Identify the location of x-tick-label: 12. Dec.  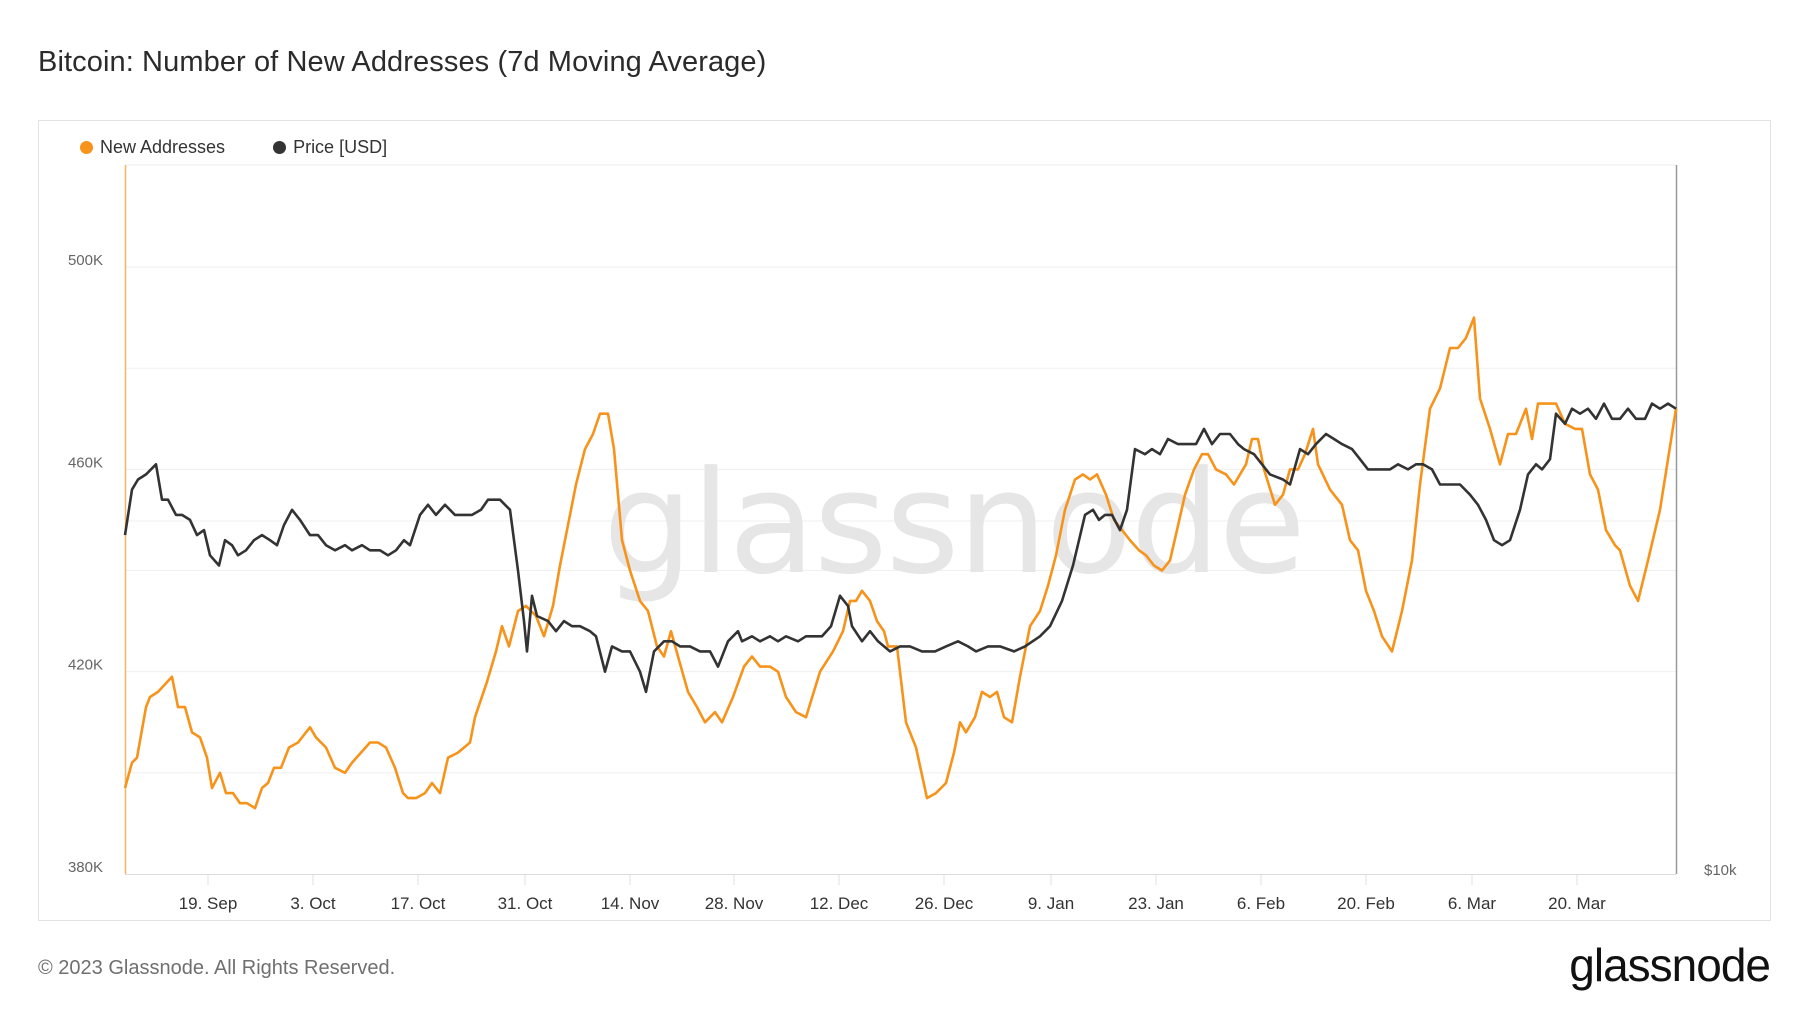
(839, 903).